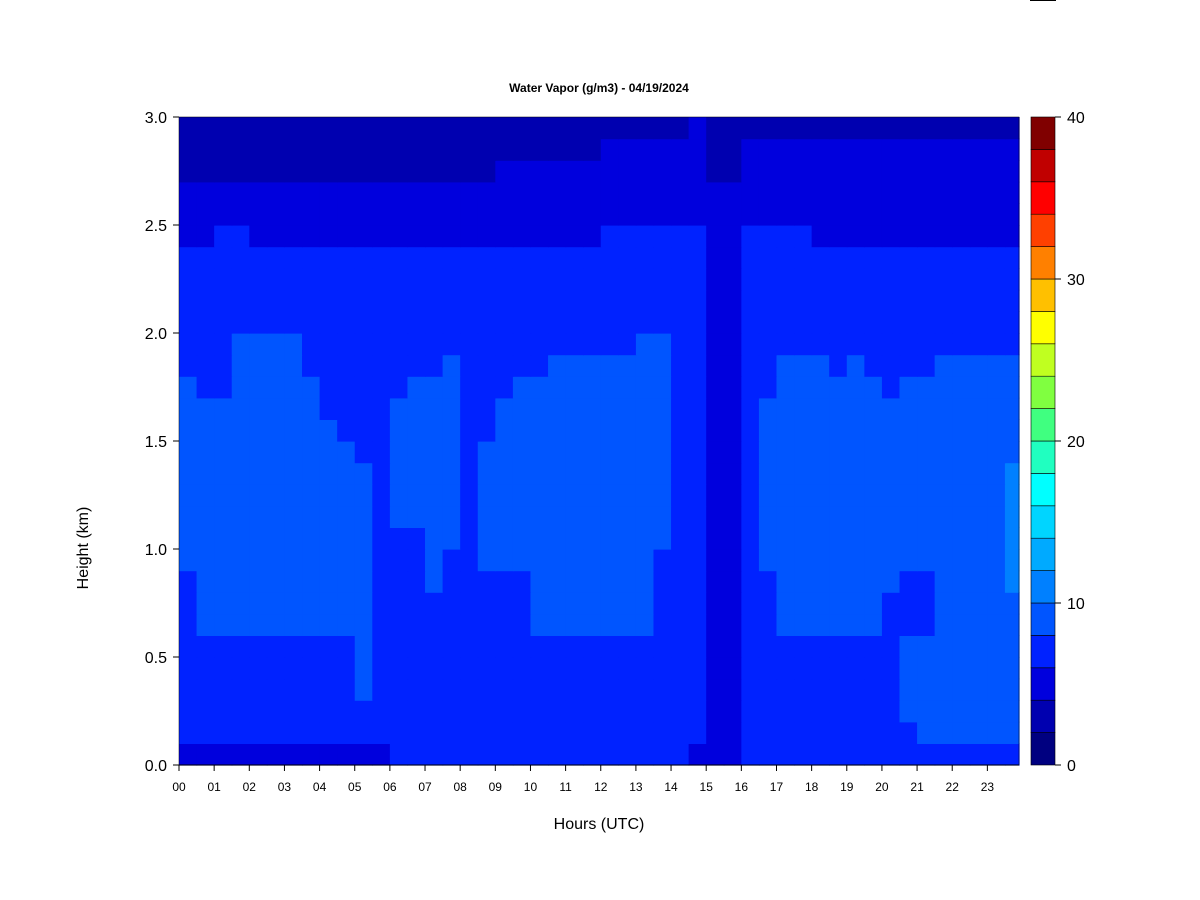 Image resolution: width=1200 pixels, height=900 pixels. What do you see at coordinates (1043, 716) in the screenshot?
I see `colorbar-swatch` at bounding box center [1043, 716].